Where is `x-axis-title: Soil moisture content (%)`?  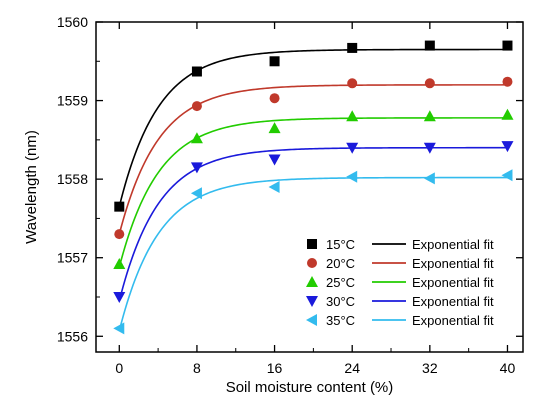 x-axis-title: Soil moisture content (%) is located at coordinates (310, 387).